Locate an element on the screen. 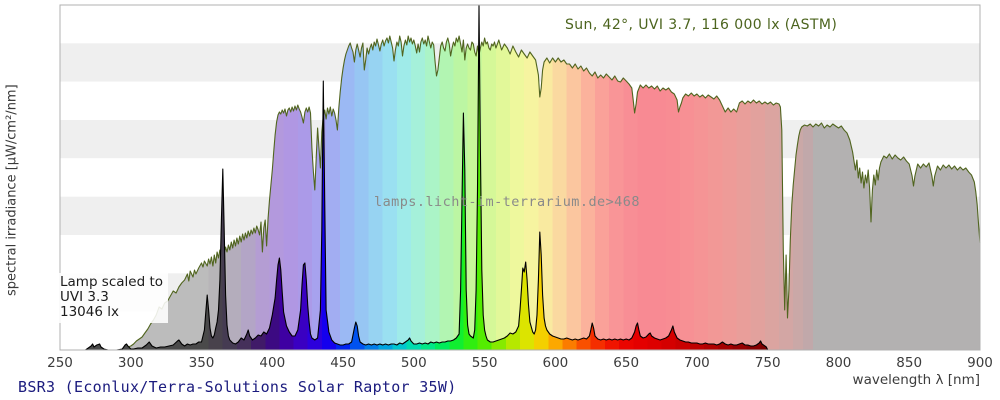 The image size is (1000, 400). sun-reference-title: Sun, 42°, UVI 3.7, 116 000 lx (ASTM) is located at coordinates (701, 25).